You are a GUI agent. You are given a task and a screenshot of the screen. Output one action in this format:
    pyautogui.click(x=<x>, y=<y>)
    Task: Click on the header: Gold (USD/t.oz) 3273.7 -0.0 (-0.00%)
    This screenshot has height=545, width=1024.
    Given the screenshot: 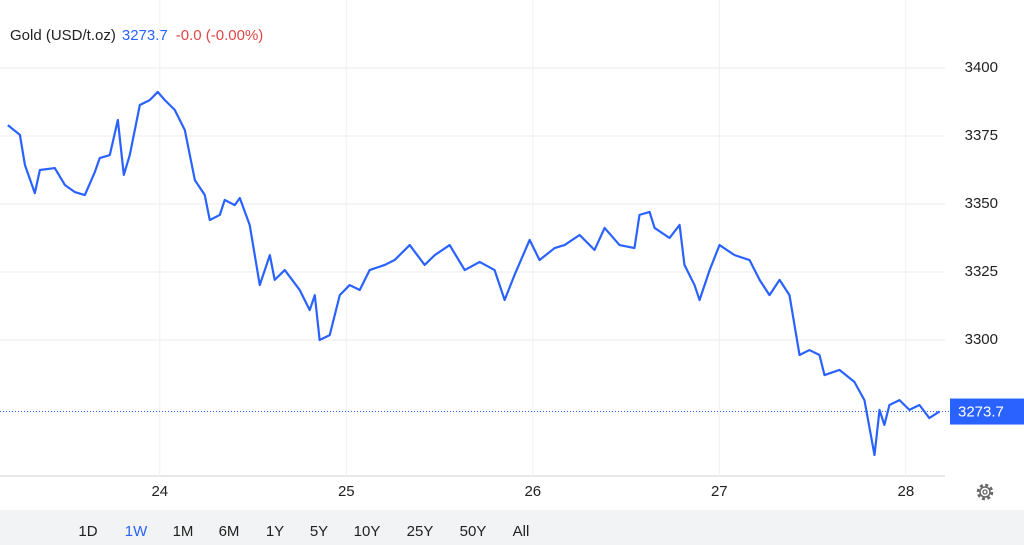 What is the action you would take?
    pyautogui.click(x=136, y=35)
    